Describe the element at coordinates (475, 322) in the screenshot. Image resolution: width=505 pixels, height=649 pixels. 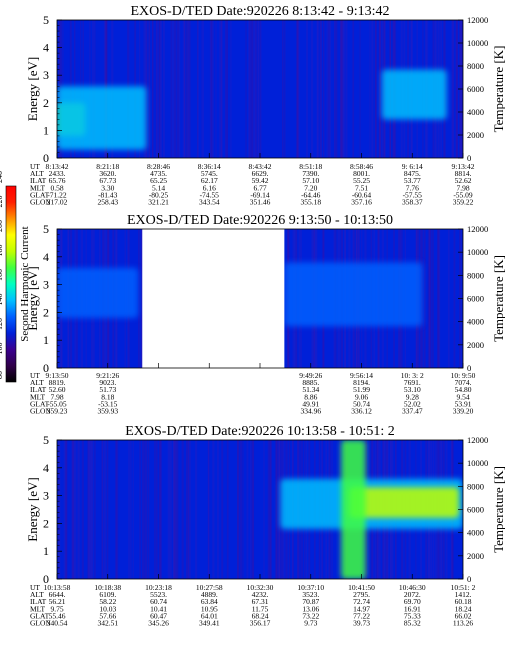
I see `y2-tick-label: 4000` at that location.